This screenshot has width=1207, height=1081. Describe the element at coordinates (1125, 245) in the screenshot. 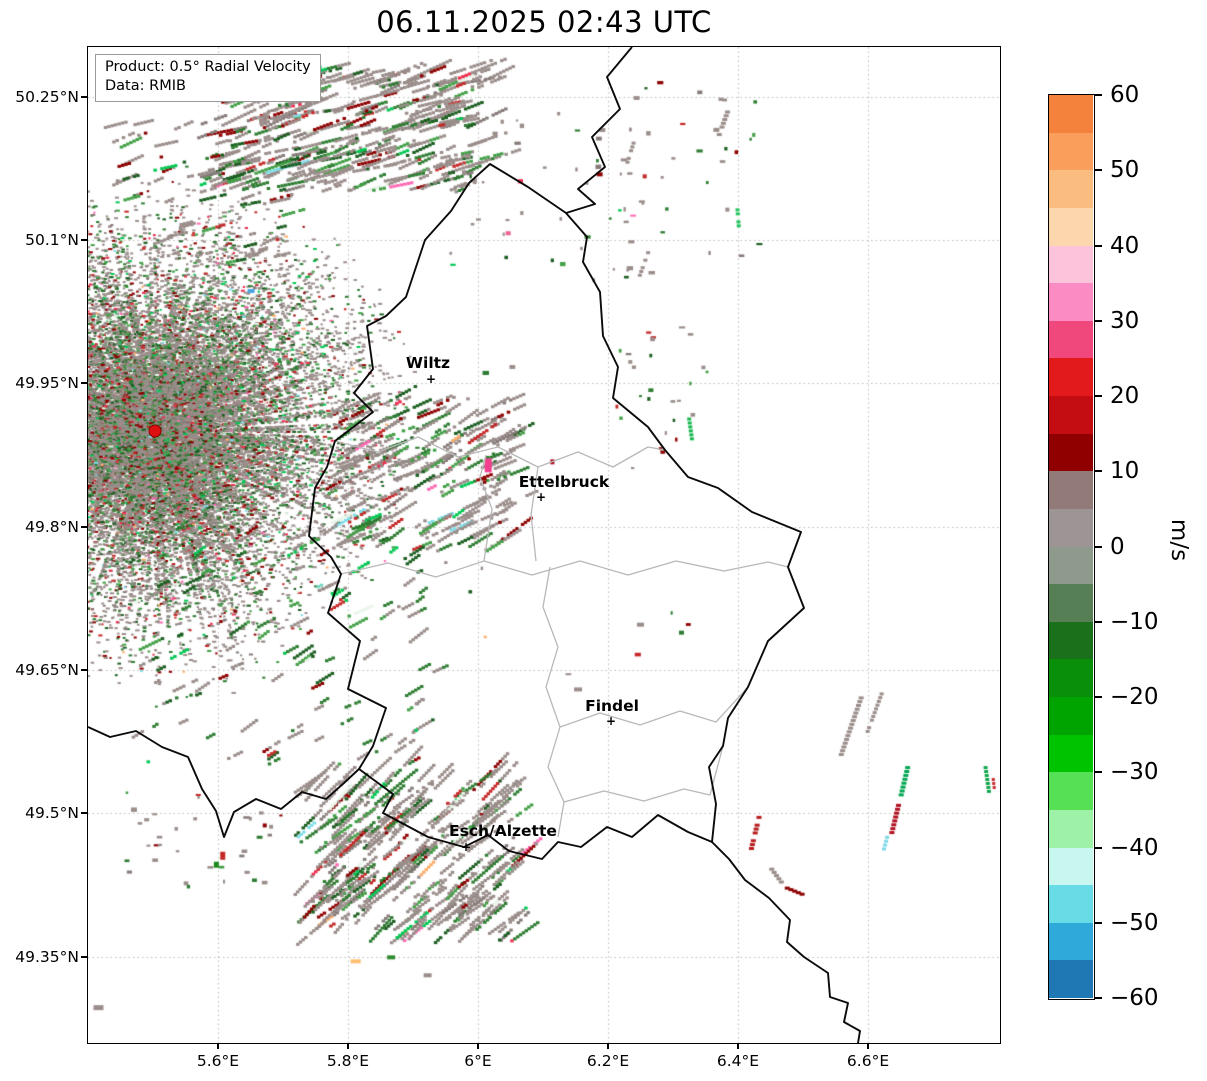

I see `colorbar-tick-label: 40` at that location.